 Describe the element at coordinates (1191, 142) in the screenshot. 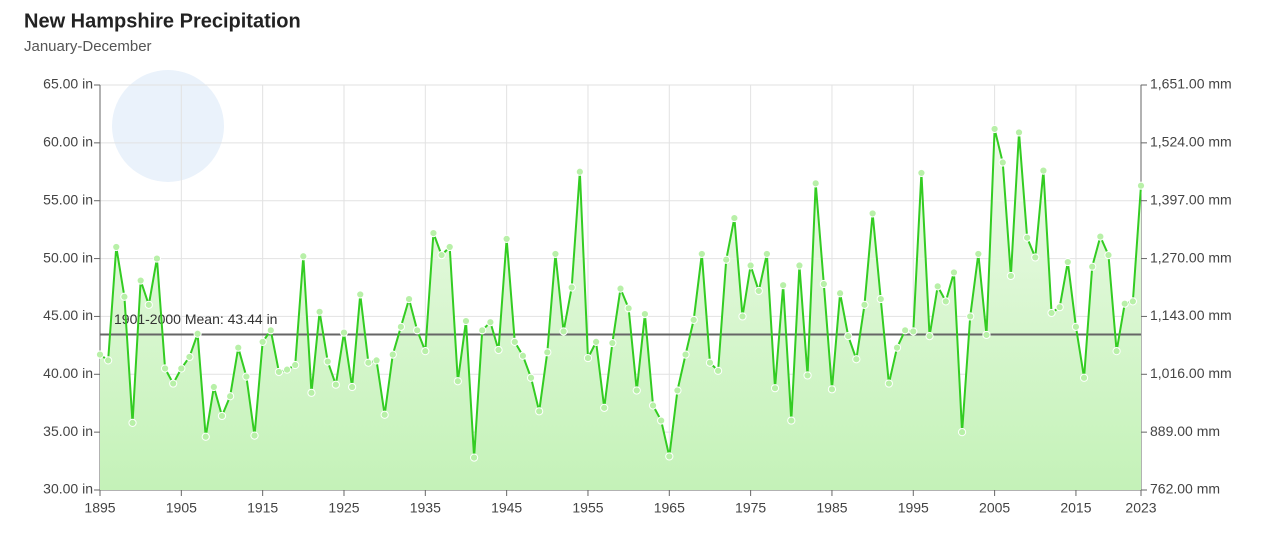

I see `y2-tick-label: 1,524.00 mm` at that location.